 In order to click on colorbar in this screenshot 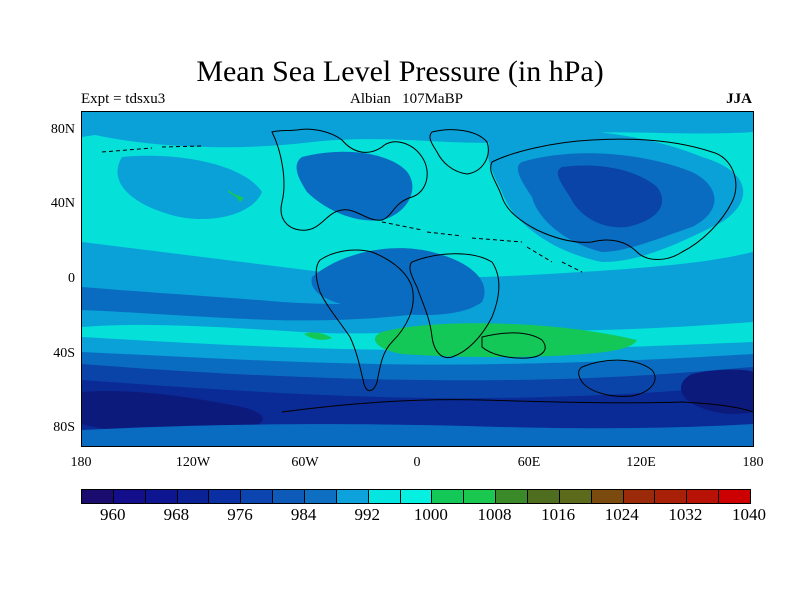, I will do `click(416, 496)`.